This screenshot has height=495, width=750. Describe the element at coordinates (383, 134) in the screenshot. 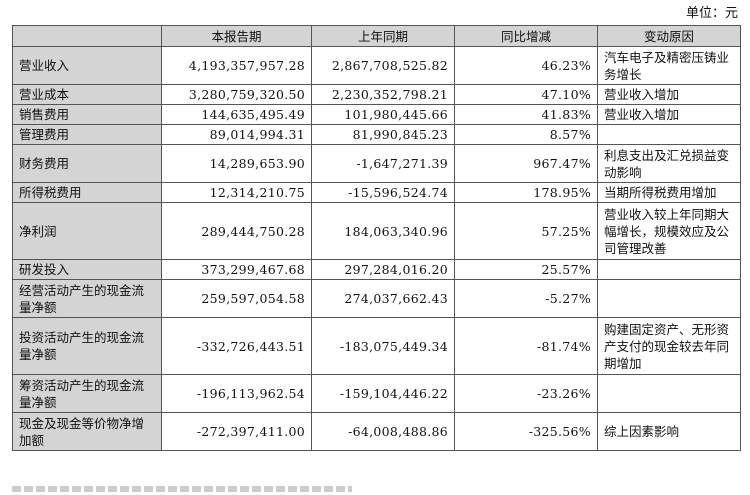

I see `prior-value: 81,990,845.23` at that location.